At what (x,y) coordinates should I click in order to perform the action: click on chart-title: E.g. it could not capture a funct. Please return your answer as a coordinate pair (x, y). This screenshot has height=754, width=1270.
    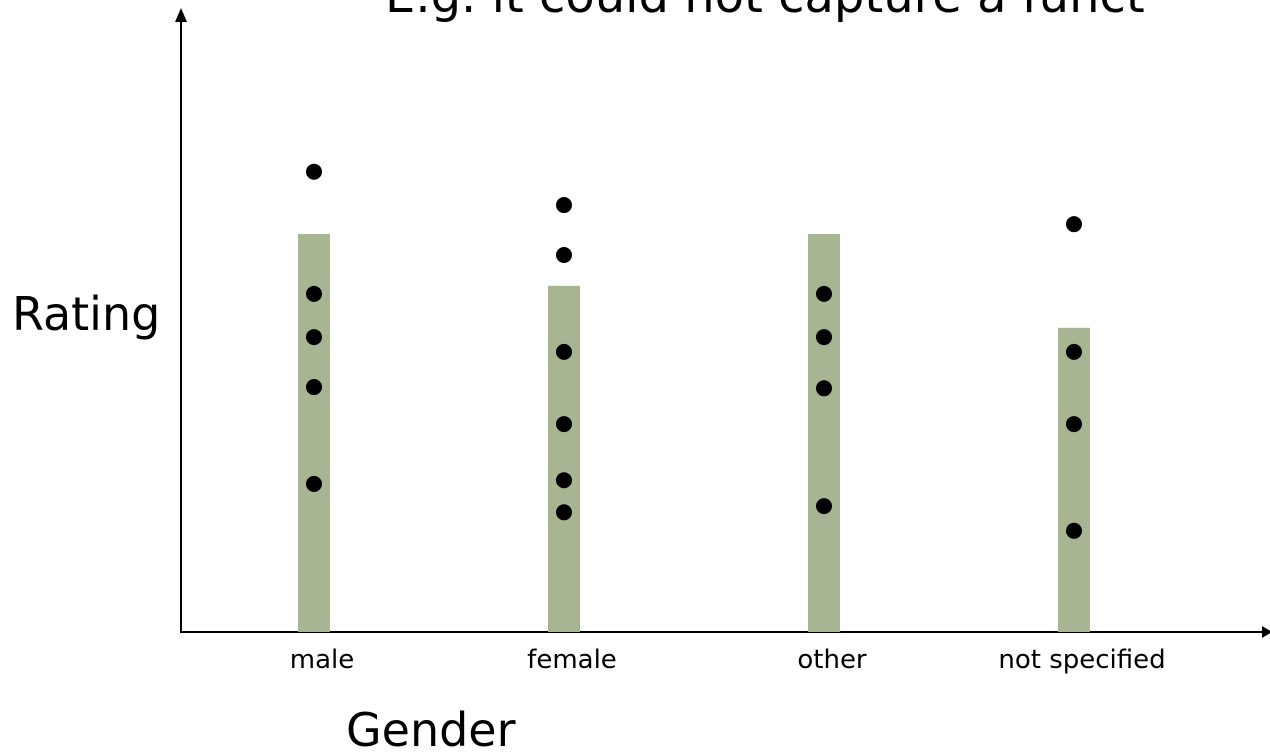
    Looking at the image, I should click on (765, 12).